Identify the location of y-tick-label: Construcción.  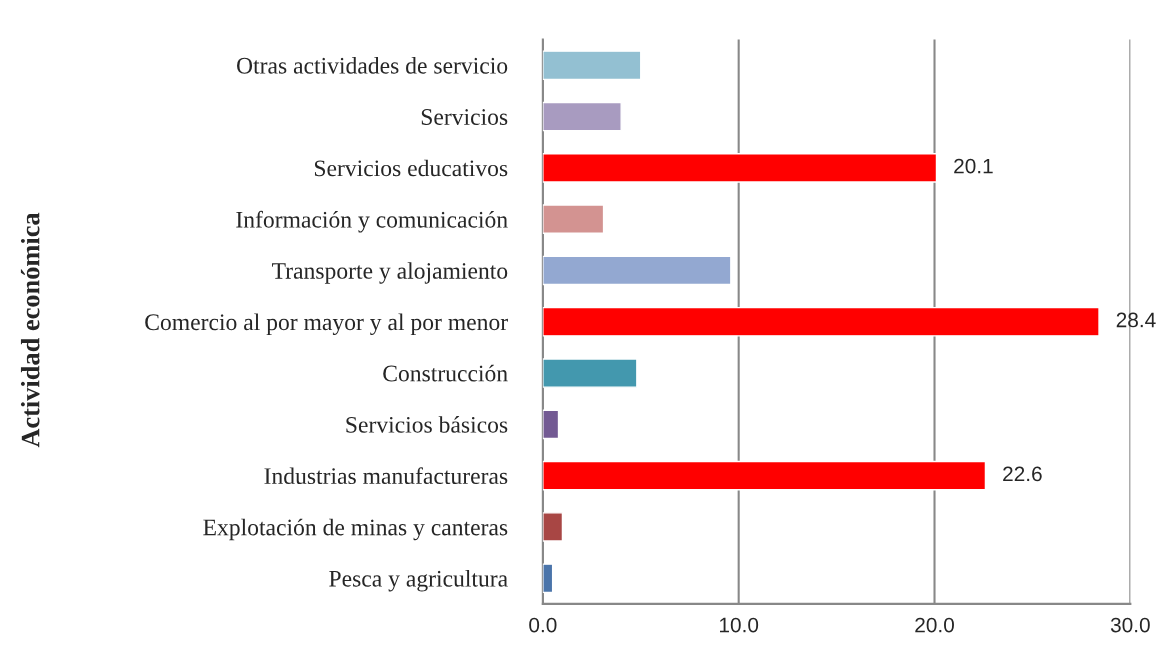
(445, 373).